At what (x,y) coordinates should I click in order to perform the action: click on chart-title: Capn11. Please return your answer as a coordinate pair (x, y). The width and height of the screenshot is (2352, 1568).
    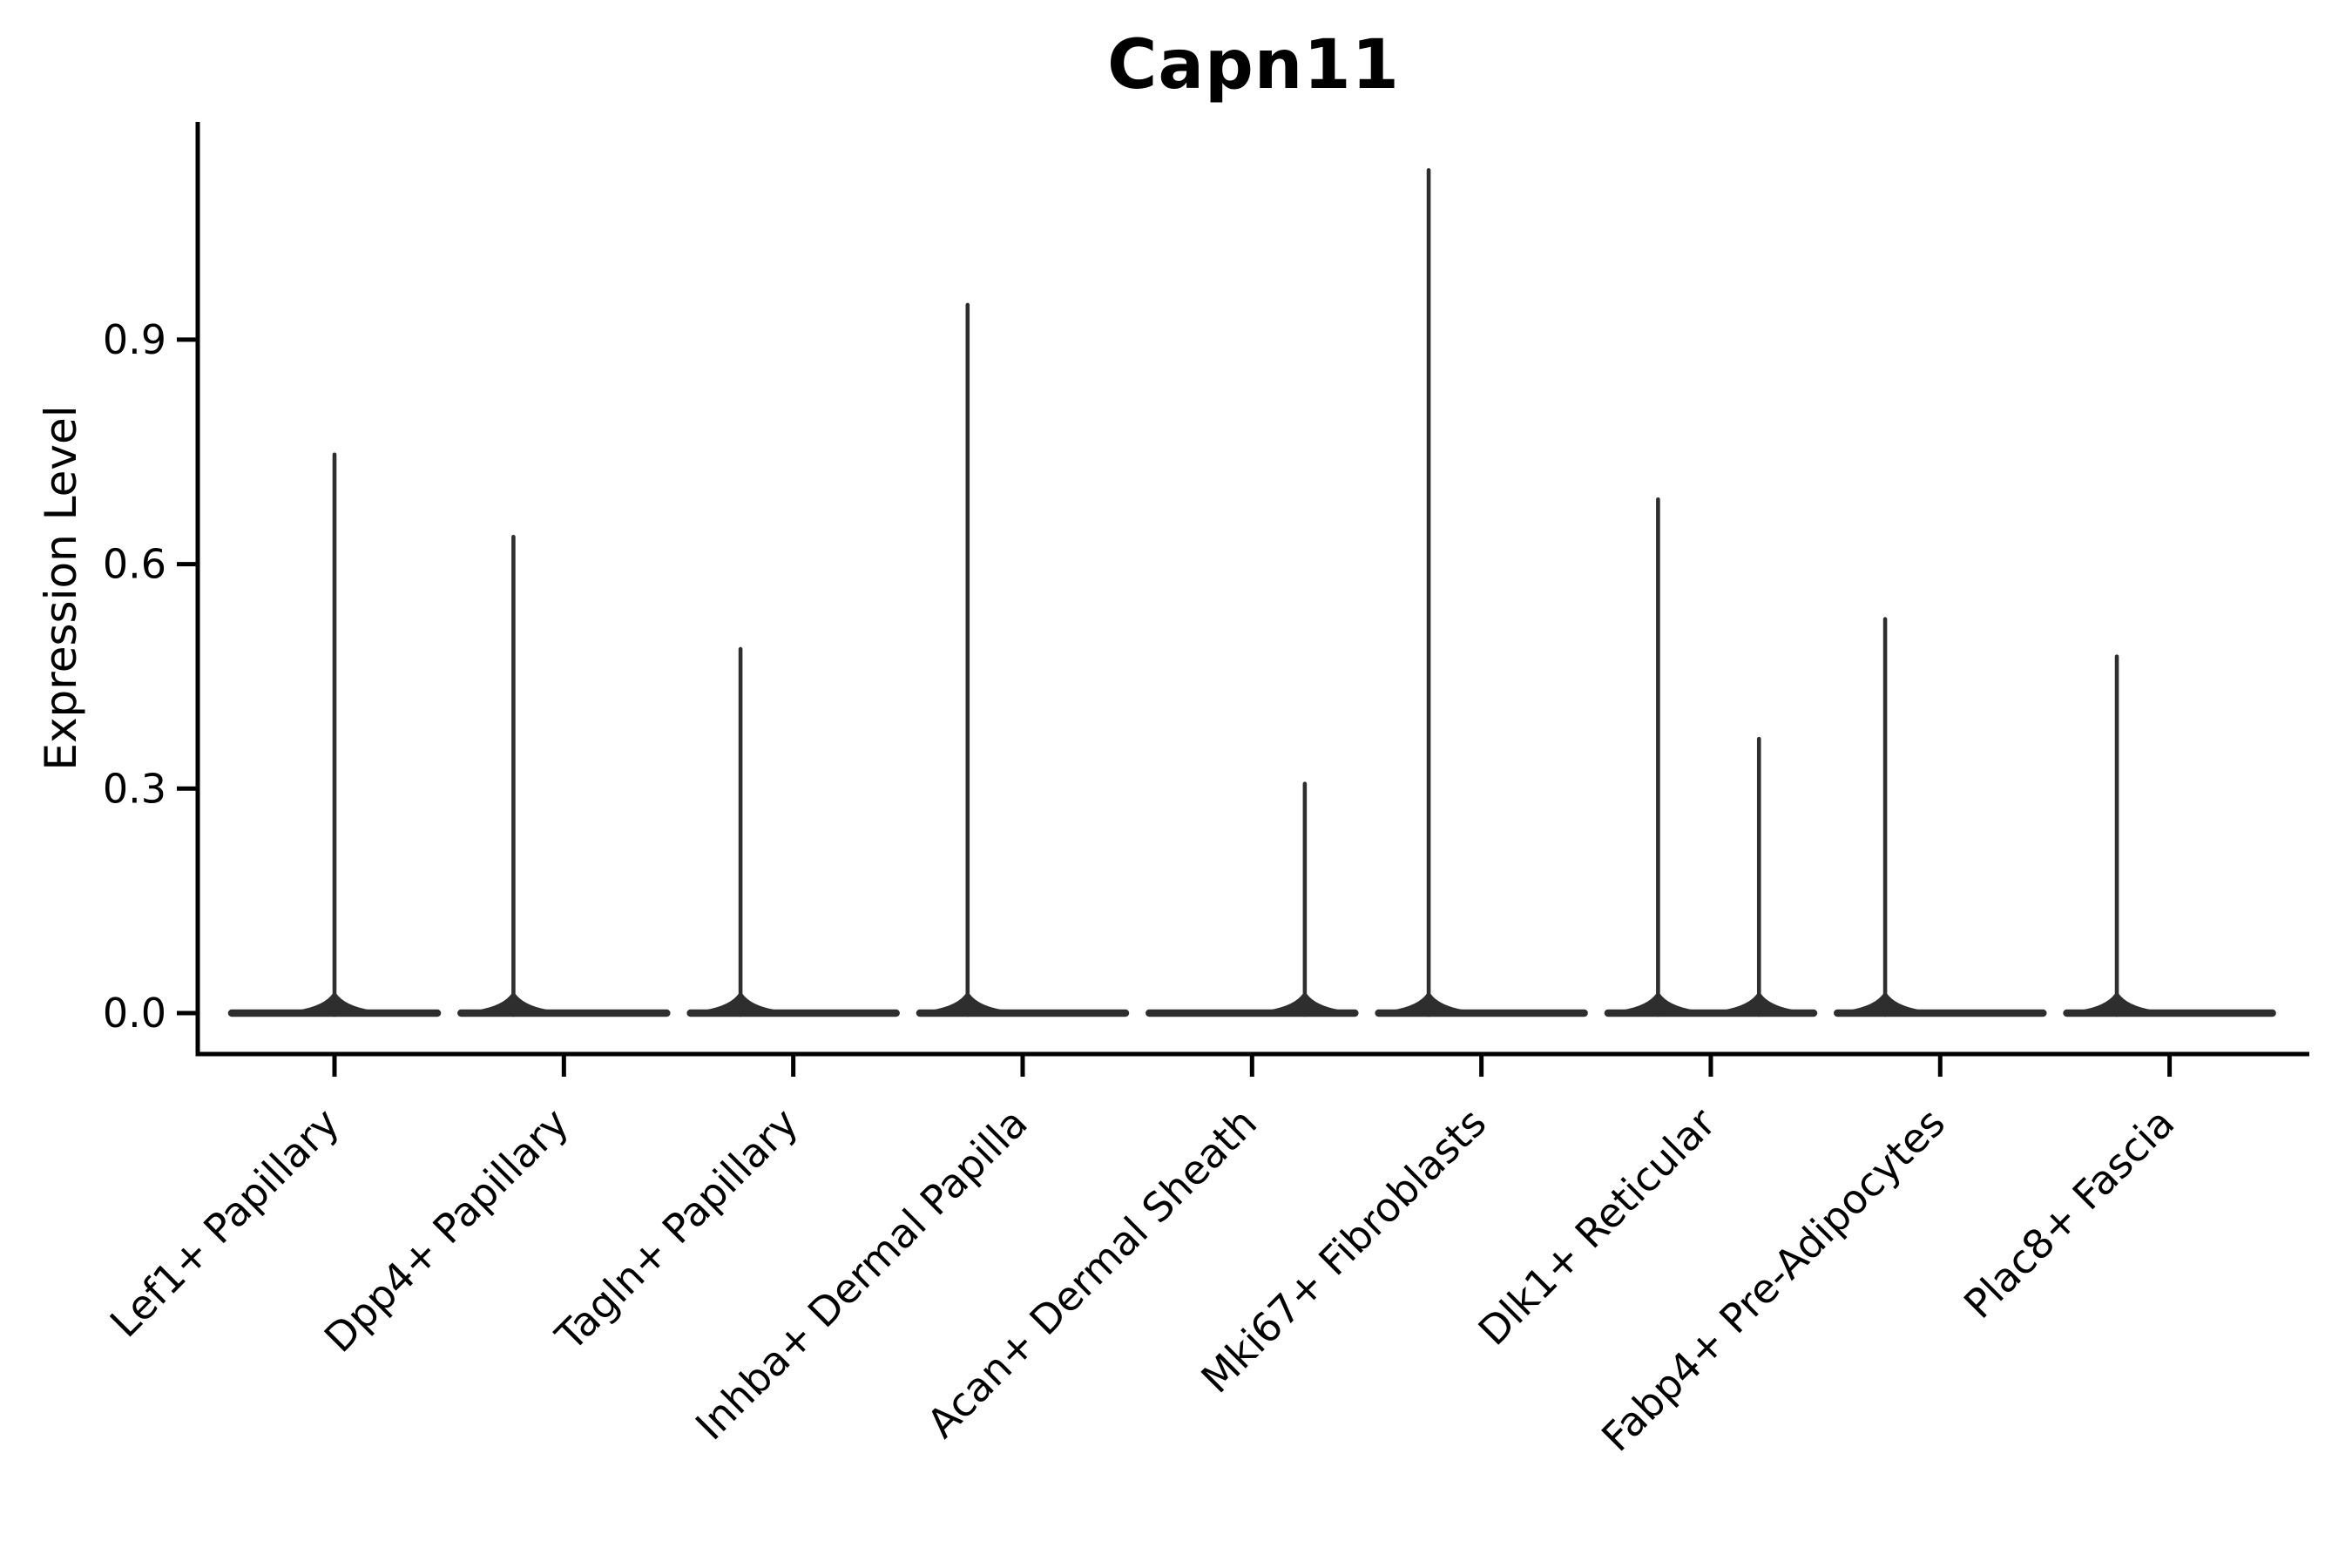
    Looking at the image, I should click on (1253, 66).